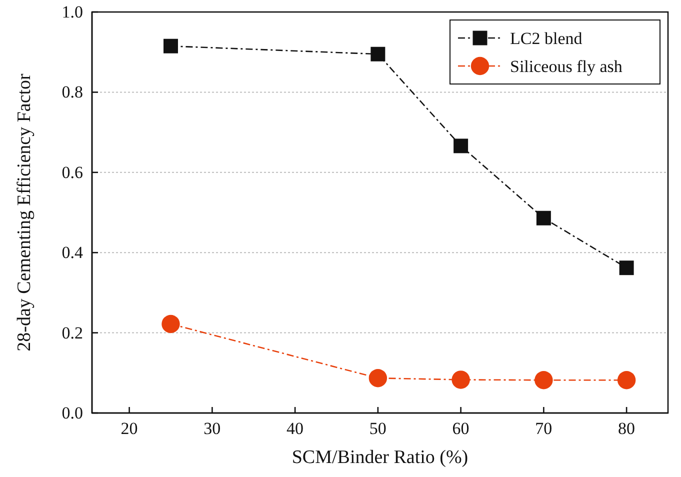 The image size is (681, 477). What do you see at coordinates (72, 332) in the screenshot?
I see `y-tick-label: 0.2` at bounding box center [72, 332].